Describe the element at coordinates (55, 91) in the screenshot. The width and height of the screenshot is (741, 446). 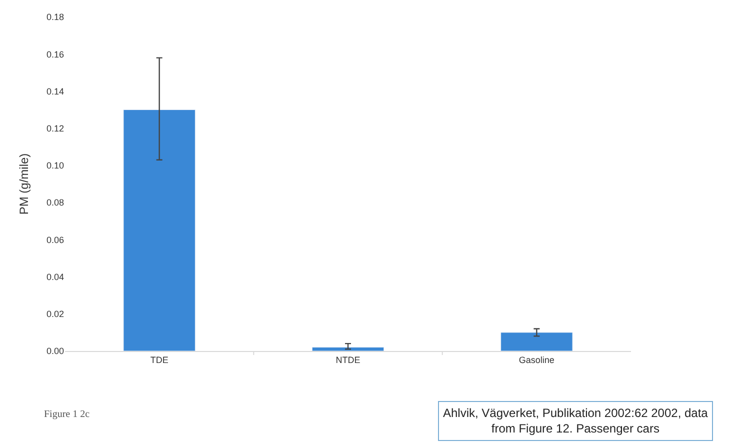
I see `y-tick-label: 0.14` at that location.